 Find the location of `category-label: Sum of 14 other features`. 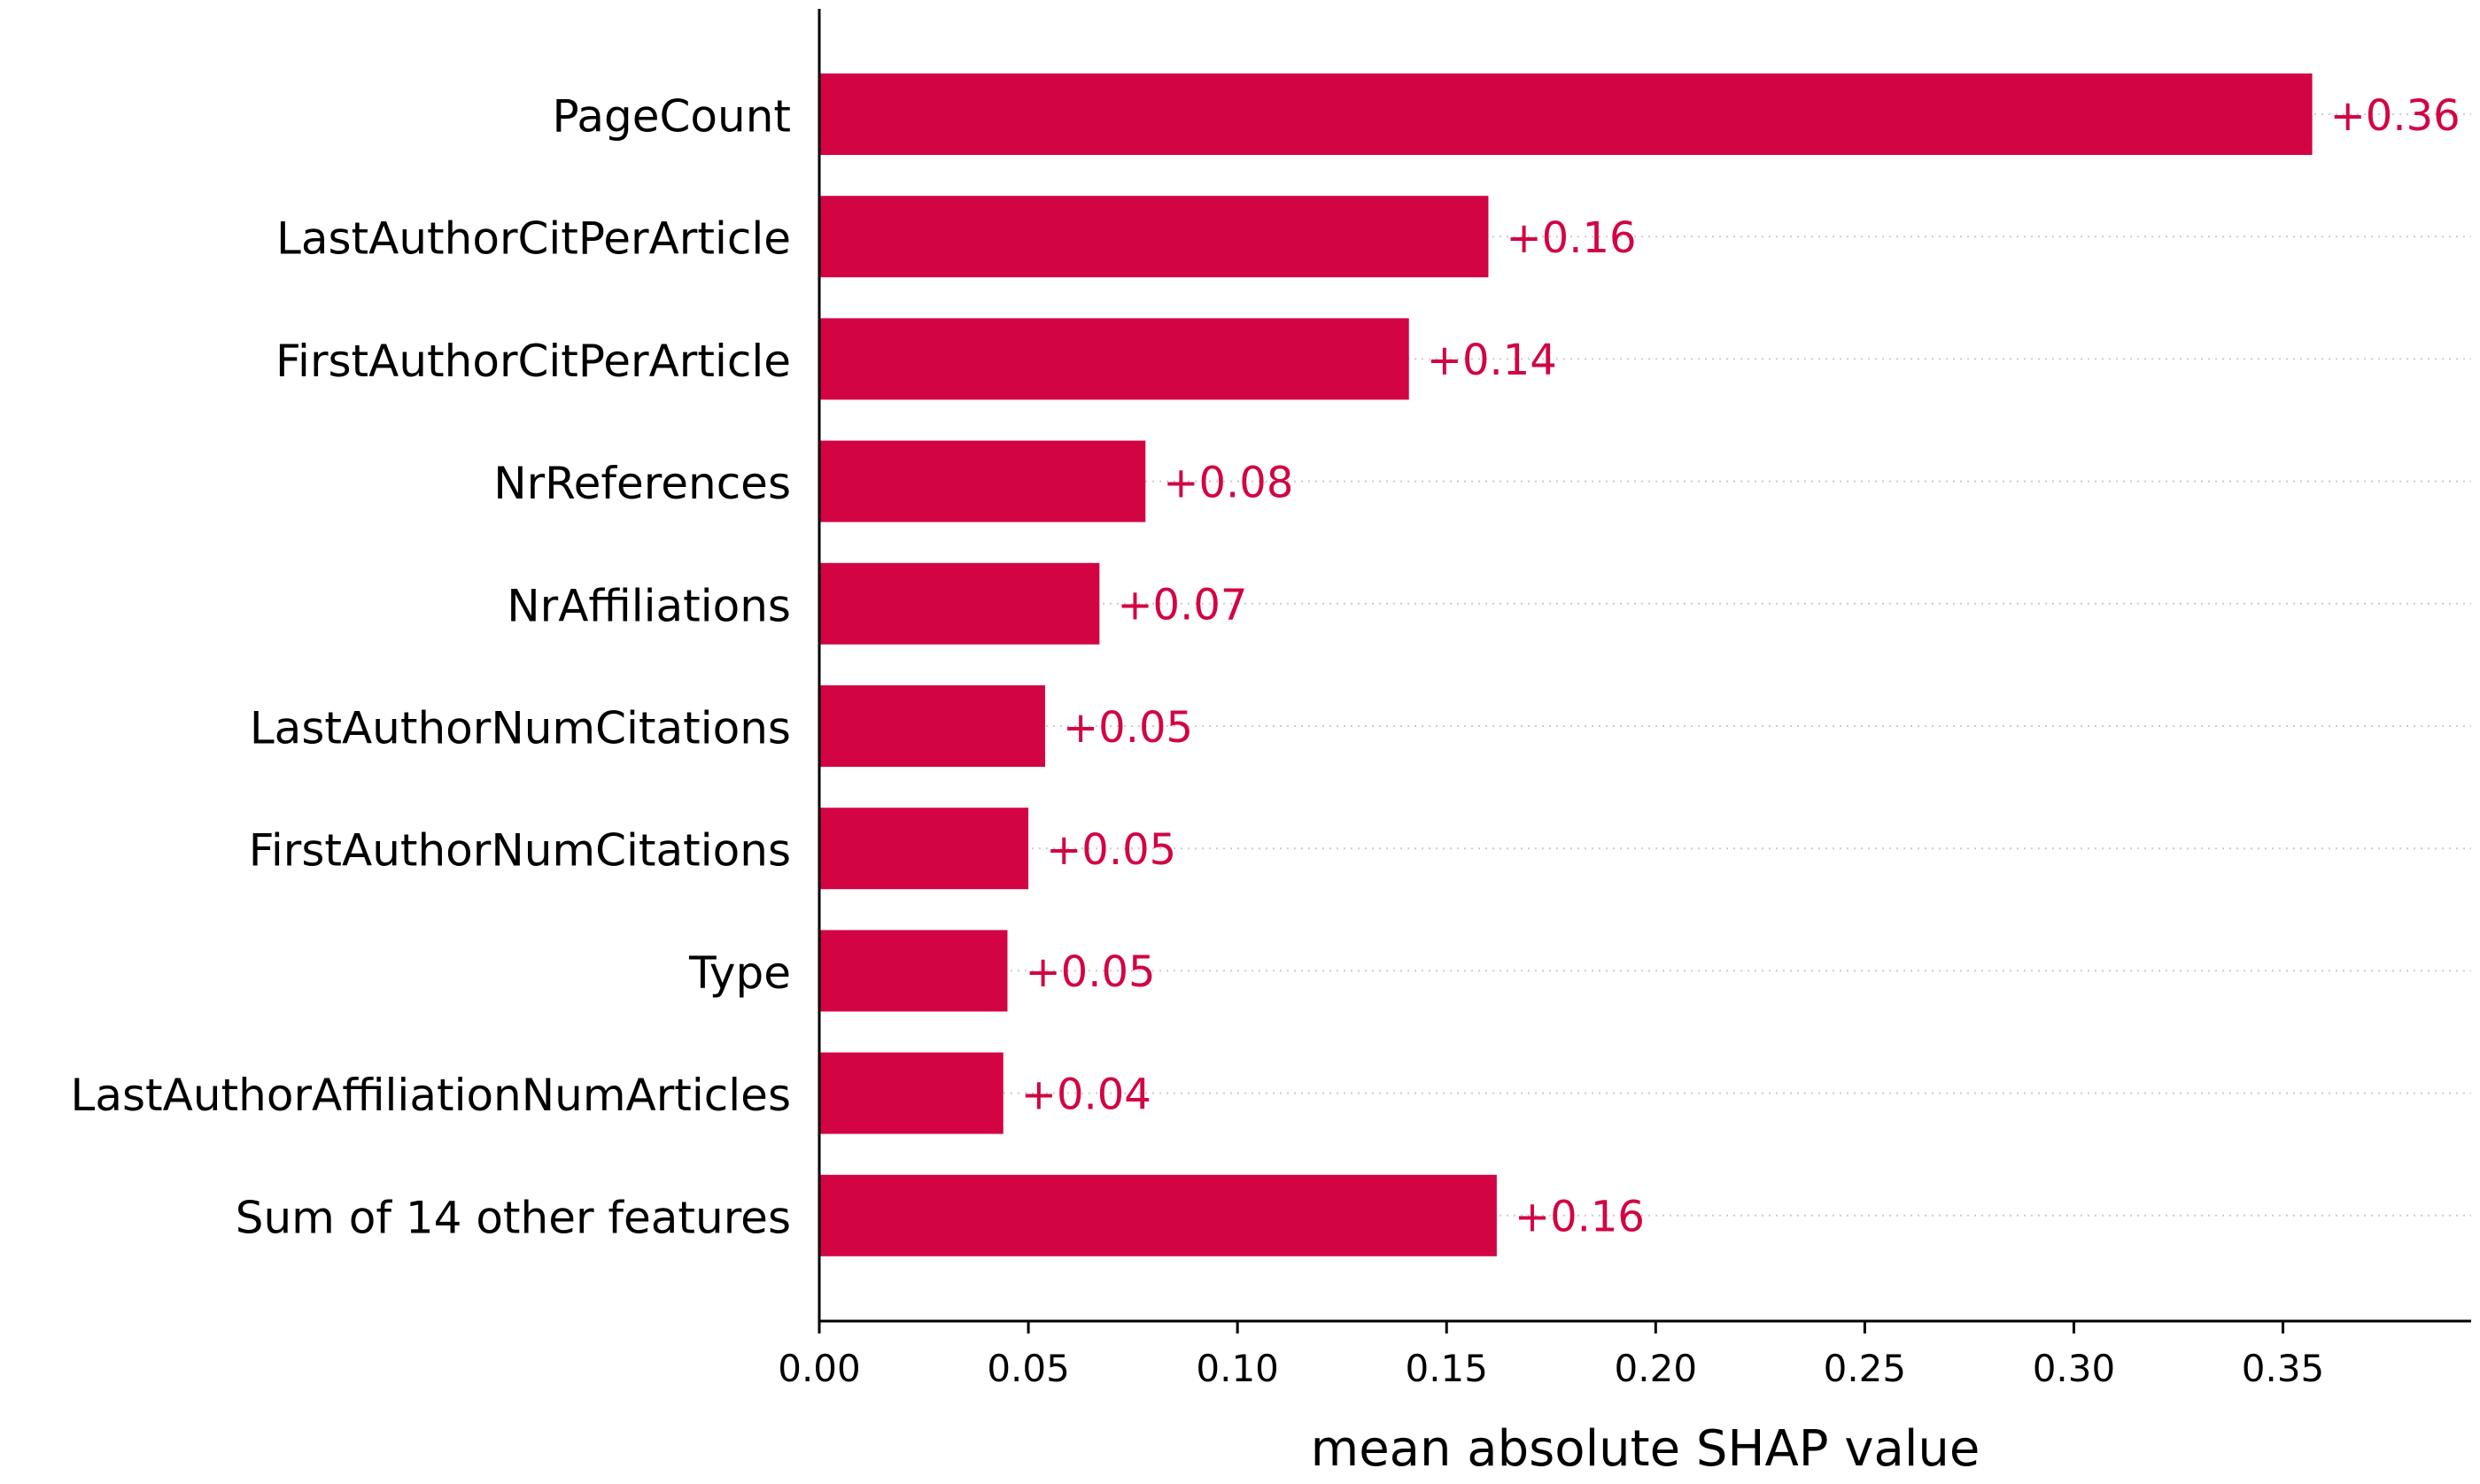

category-label: Sum of 14 other features is located at coordinates (514, 1217).